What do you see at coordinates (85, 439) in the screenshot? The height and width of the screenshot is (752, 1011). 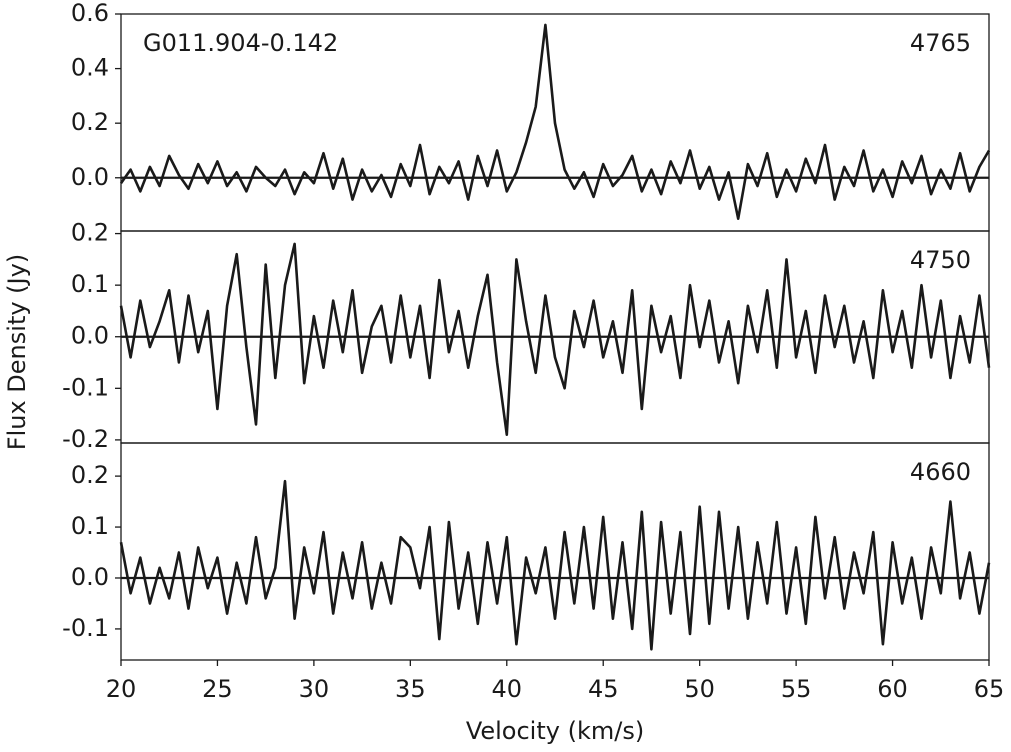 I see `y-tick-label: -0.2` at bounding box center [85, 439].